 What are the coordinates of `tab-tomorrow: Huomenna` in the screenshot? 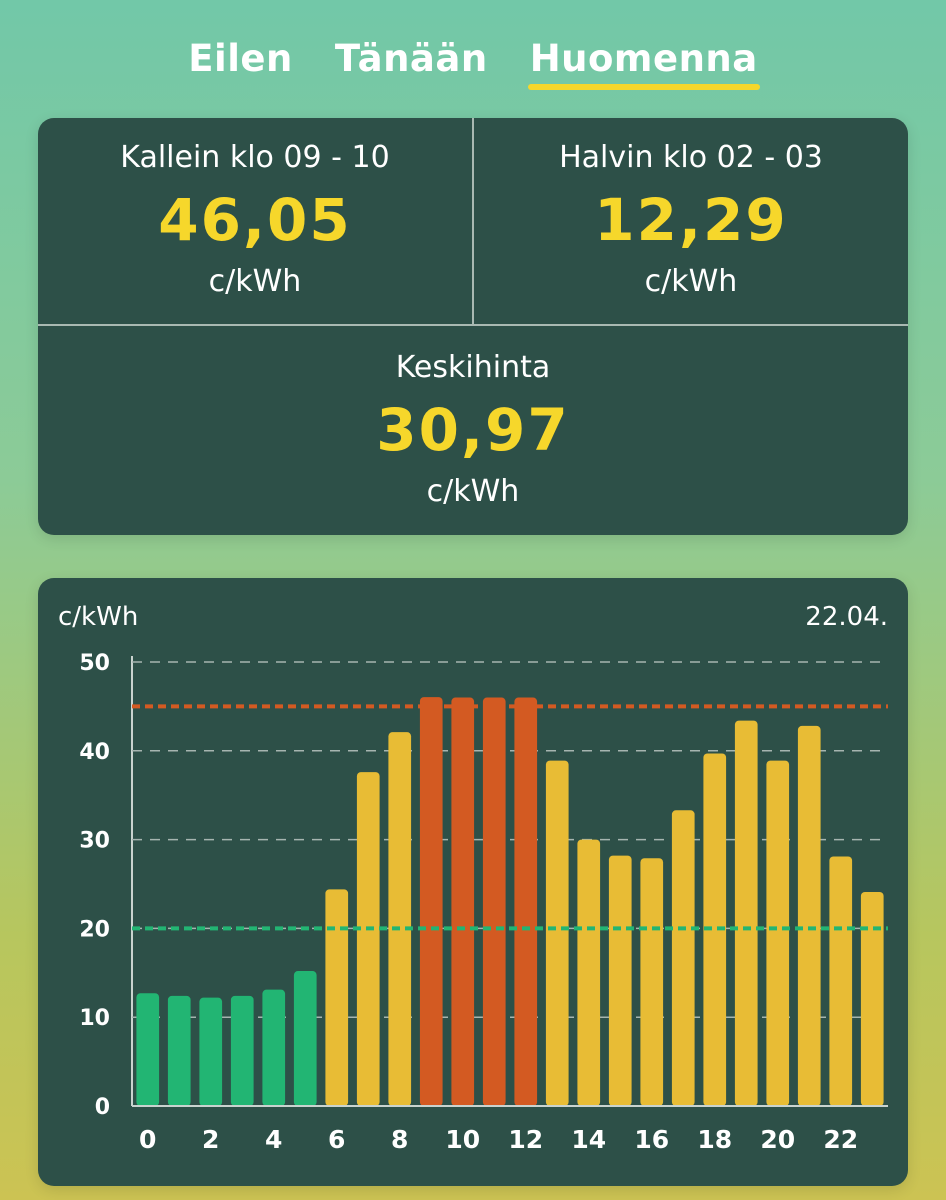 It's located at (644, 63).